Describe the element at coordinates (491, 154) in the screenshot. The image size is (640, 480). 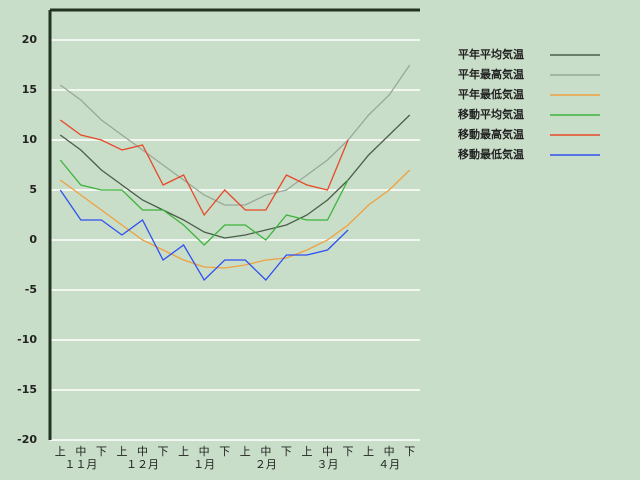
I see `legend-label: 移動最低気温` at that location.